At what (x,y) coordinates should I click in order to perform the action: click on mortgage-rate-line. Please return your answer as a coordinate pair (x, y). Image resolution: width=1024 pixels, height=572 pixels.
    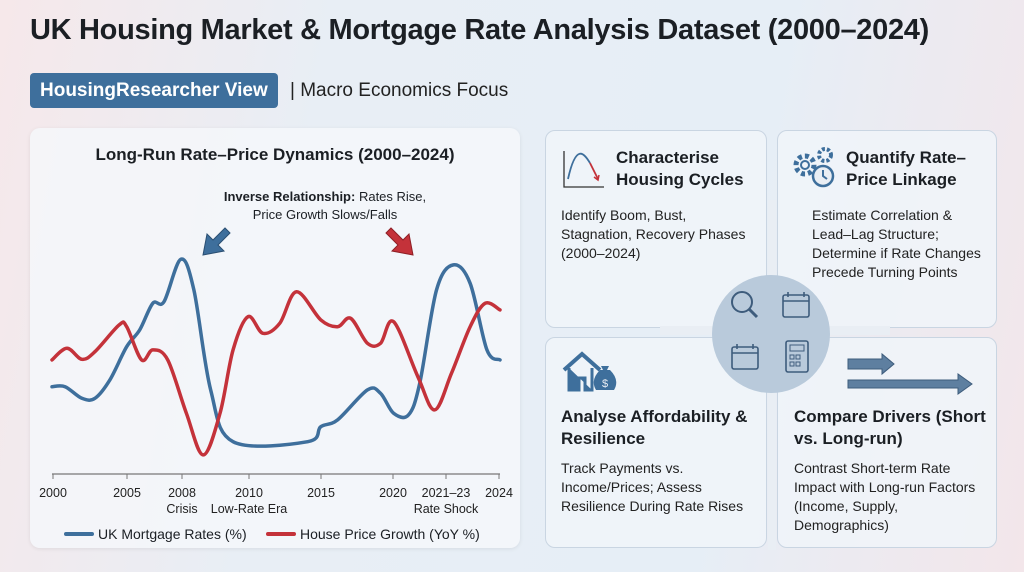
    Looking at the image, I should click on (276, 352).